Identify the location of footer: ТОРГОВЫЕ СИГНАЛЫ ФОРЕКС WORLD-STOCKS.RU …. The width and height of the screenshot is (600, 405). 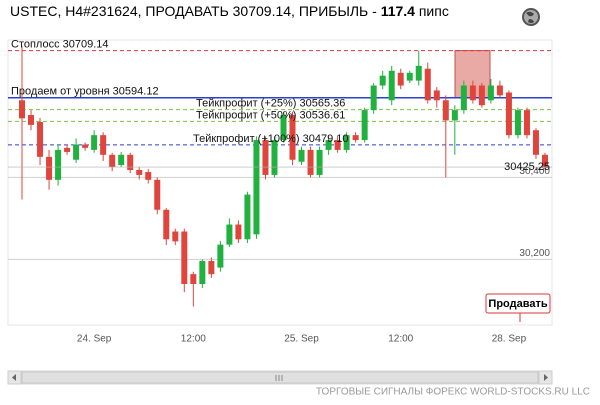
(453, 392).